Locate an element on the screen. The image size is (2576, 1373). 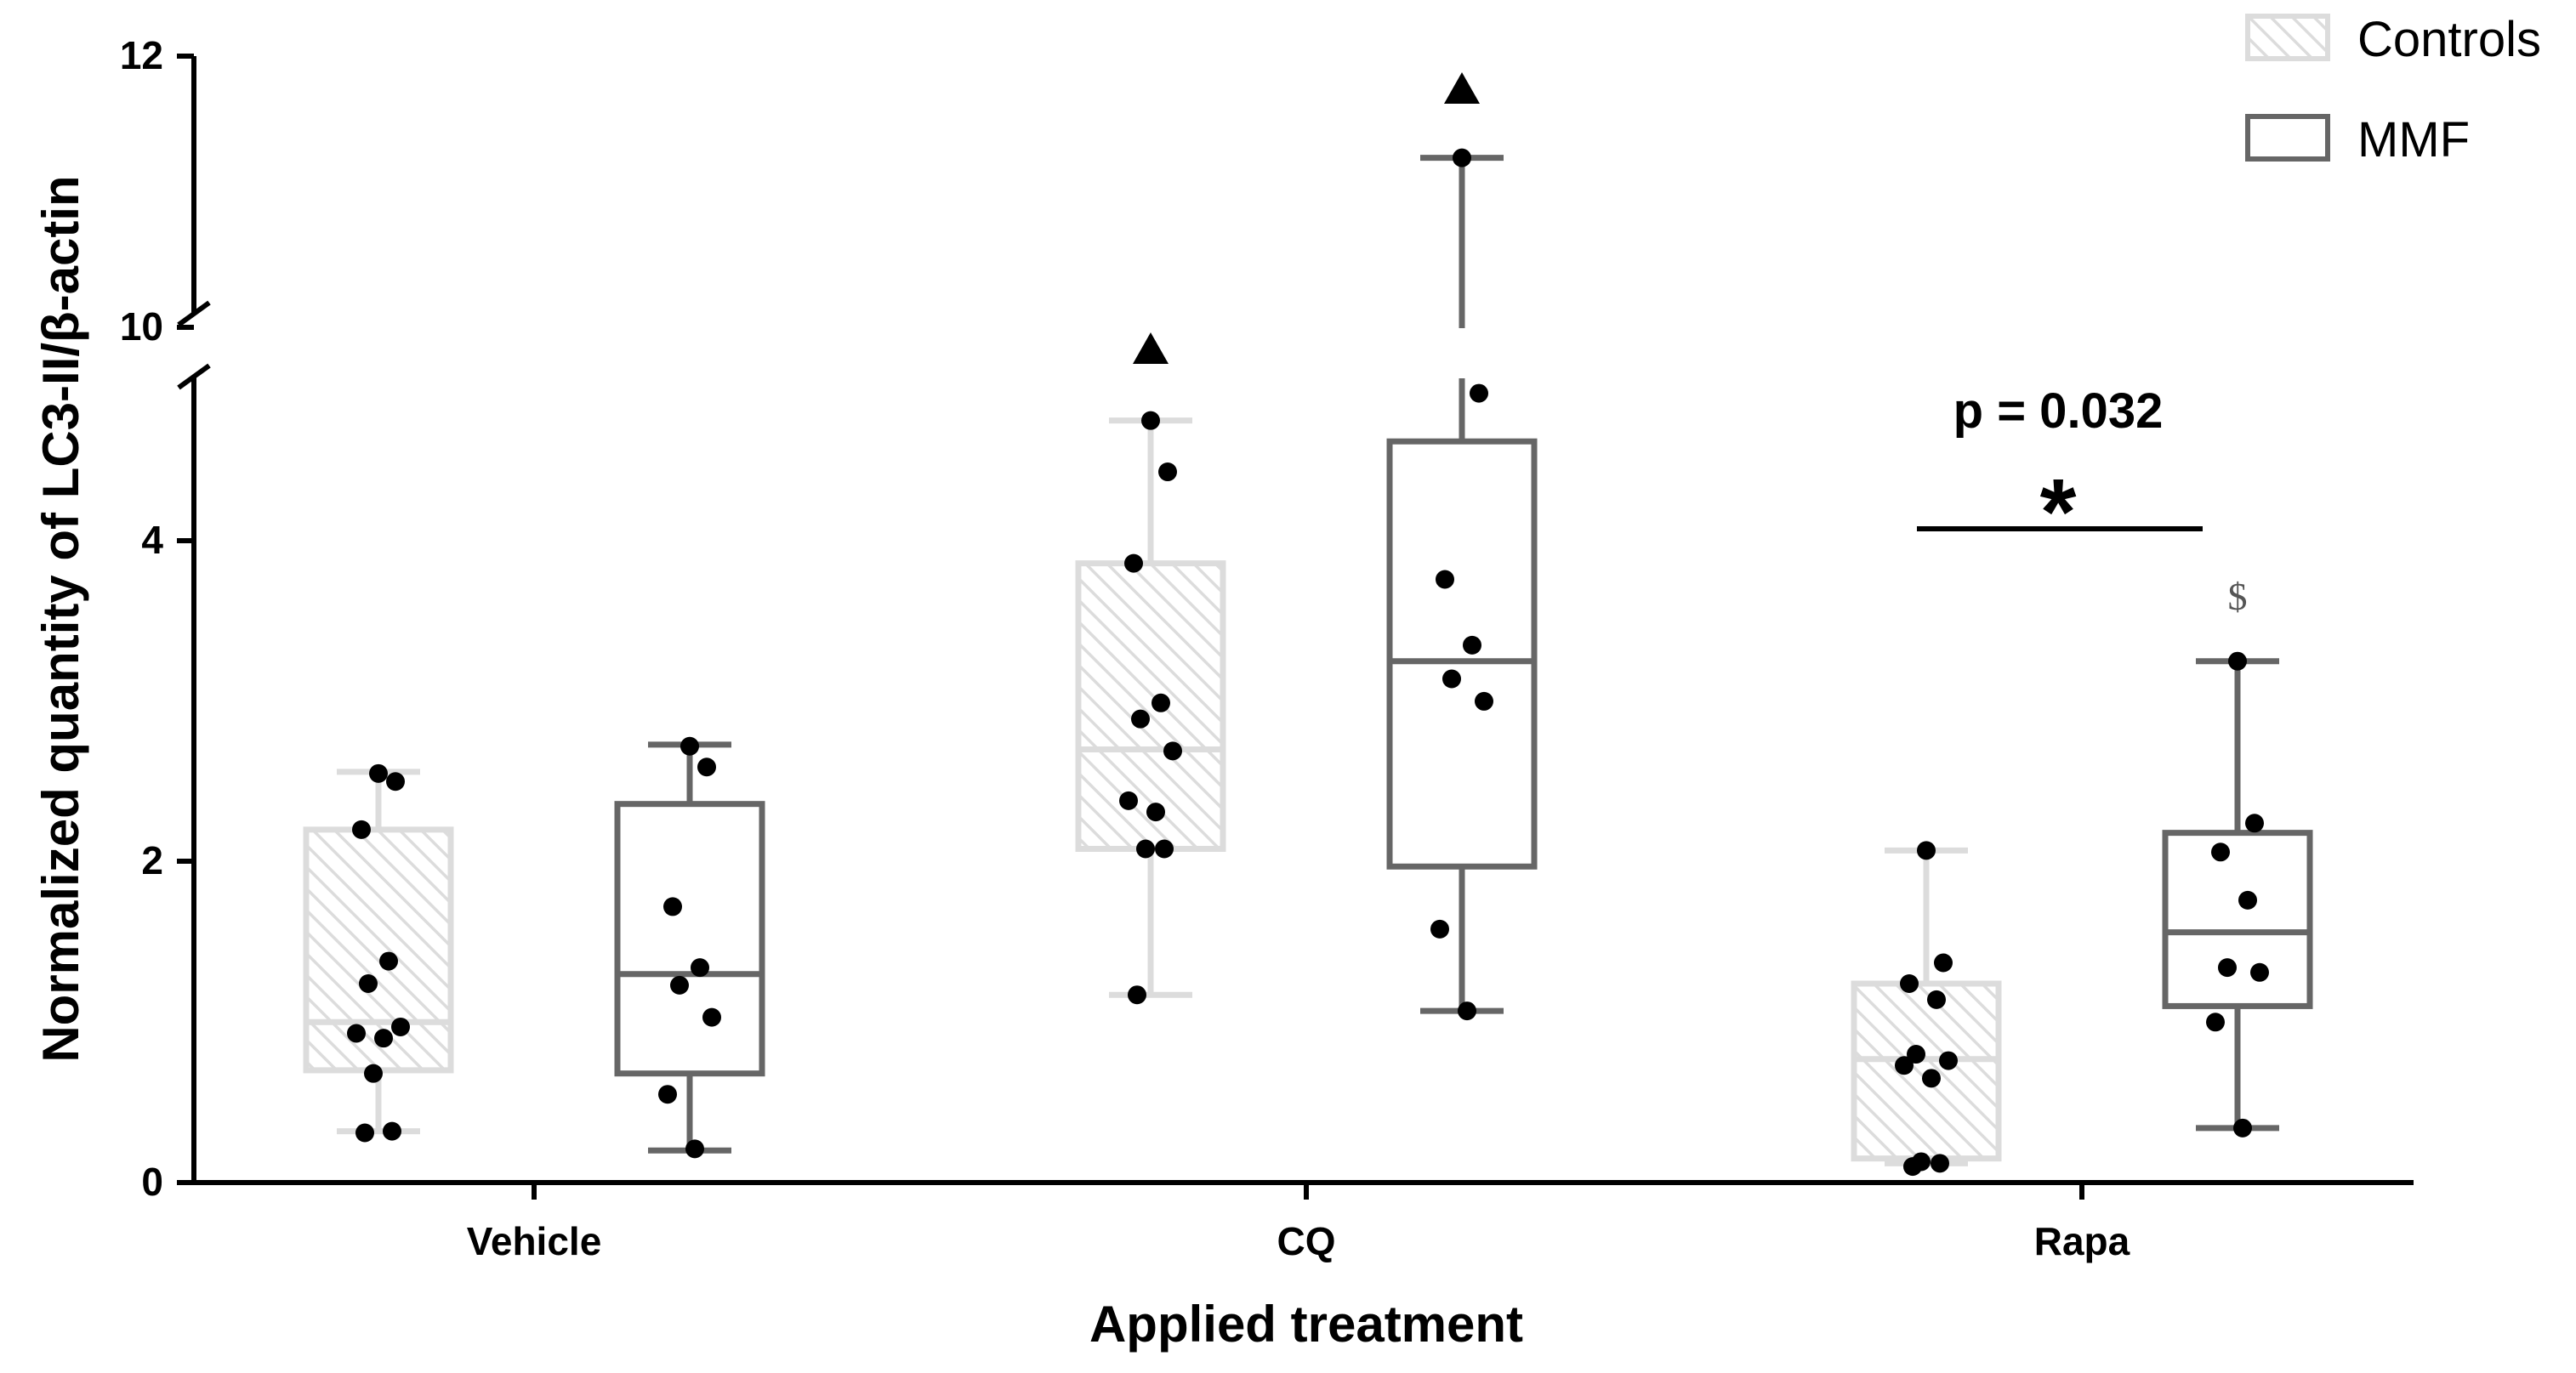
mmf-rapa-dollar-marker: $ is located at coordinates (2238, 596).